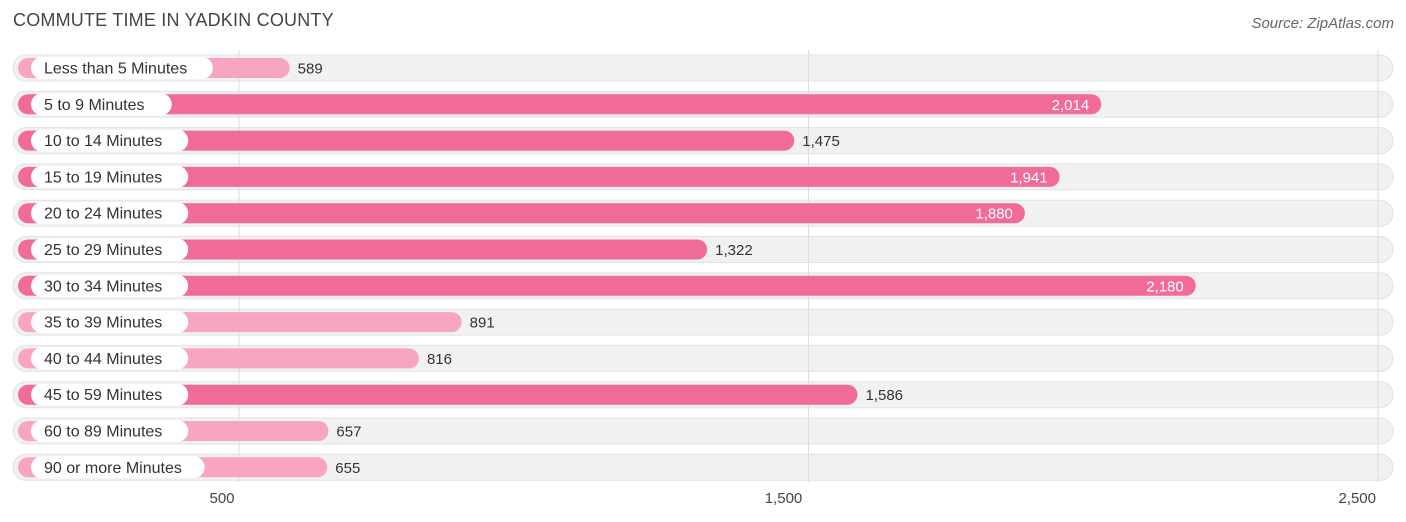 The height and width of the screenshot is (522, 1406). What do you see at coordinates (94, 105) in the screenshot?
I see `category-label: 5 to 9 Minutes` at bounding box center [94, 105].